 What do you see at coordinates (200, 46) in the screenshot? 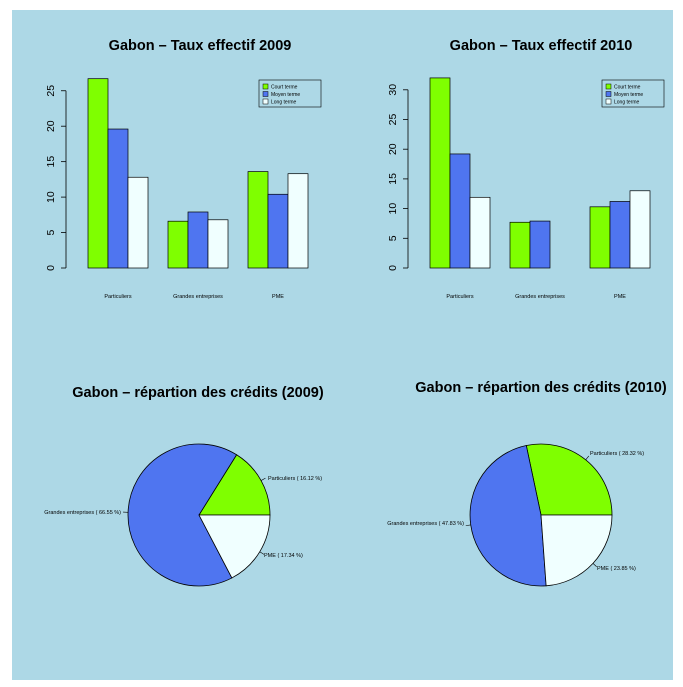
I see `chart-title: Gabon – Taux effectif 2009` at bounding box center [200, 46].